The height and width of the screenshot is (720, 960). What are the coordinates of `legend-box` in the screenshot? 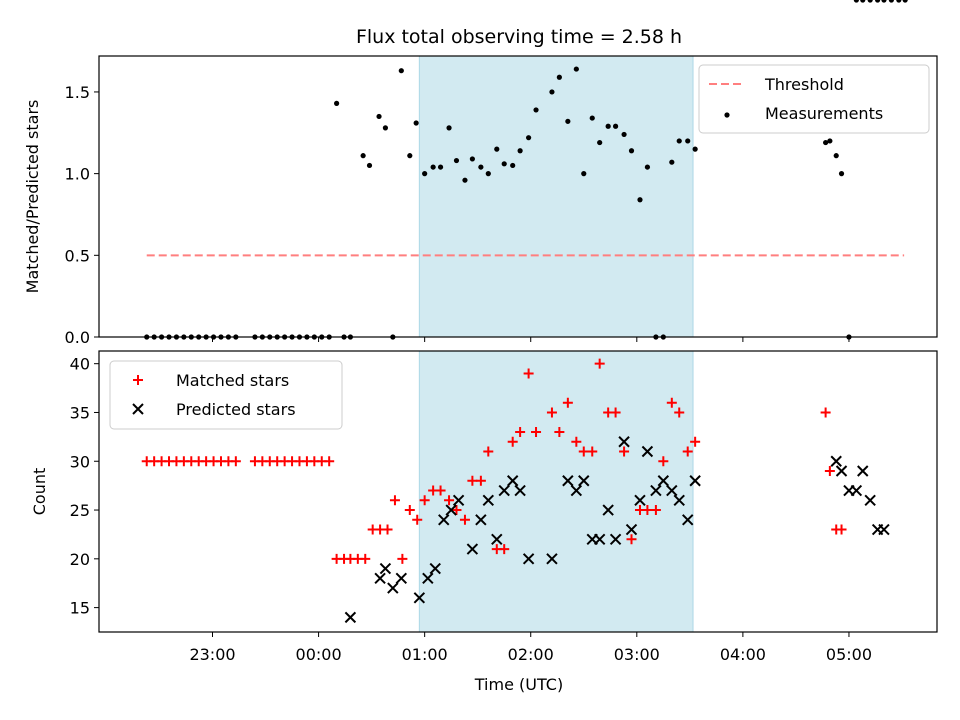 It's located at (814, 99).